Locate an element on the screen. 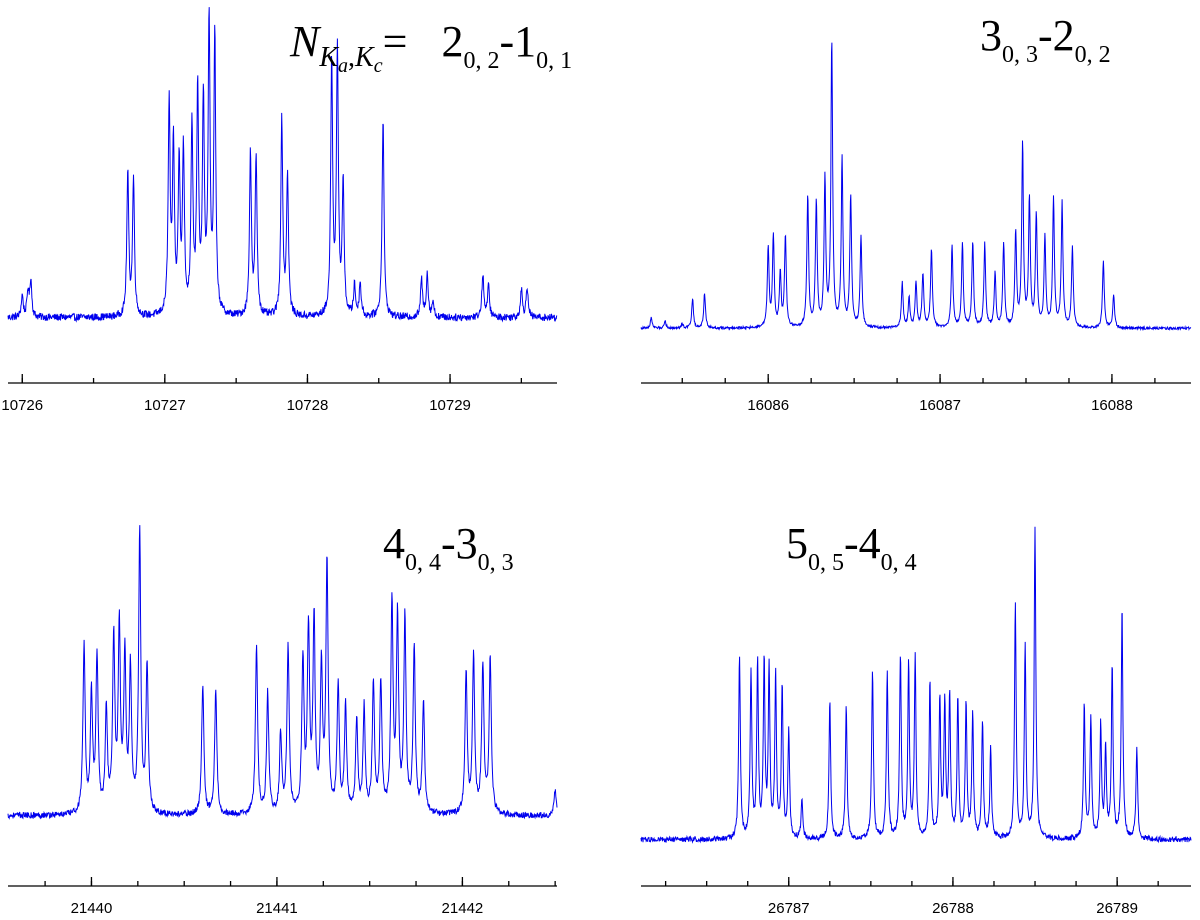 The image size is (1200, 920). x-tick-label: 10727 is located at coordinates (165, 405).